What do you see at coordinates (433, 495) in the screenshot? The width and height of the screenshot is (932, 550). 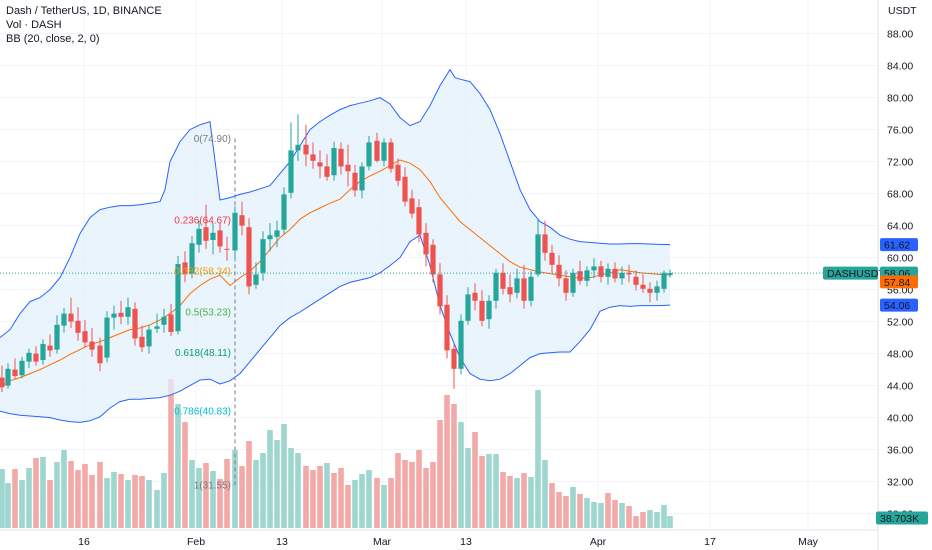 I see `volume-bar` at bounding box center [433, 495].